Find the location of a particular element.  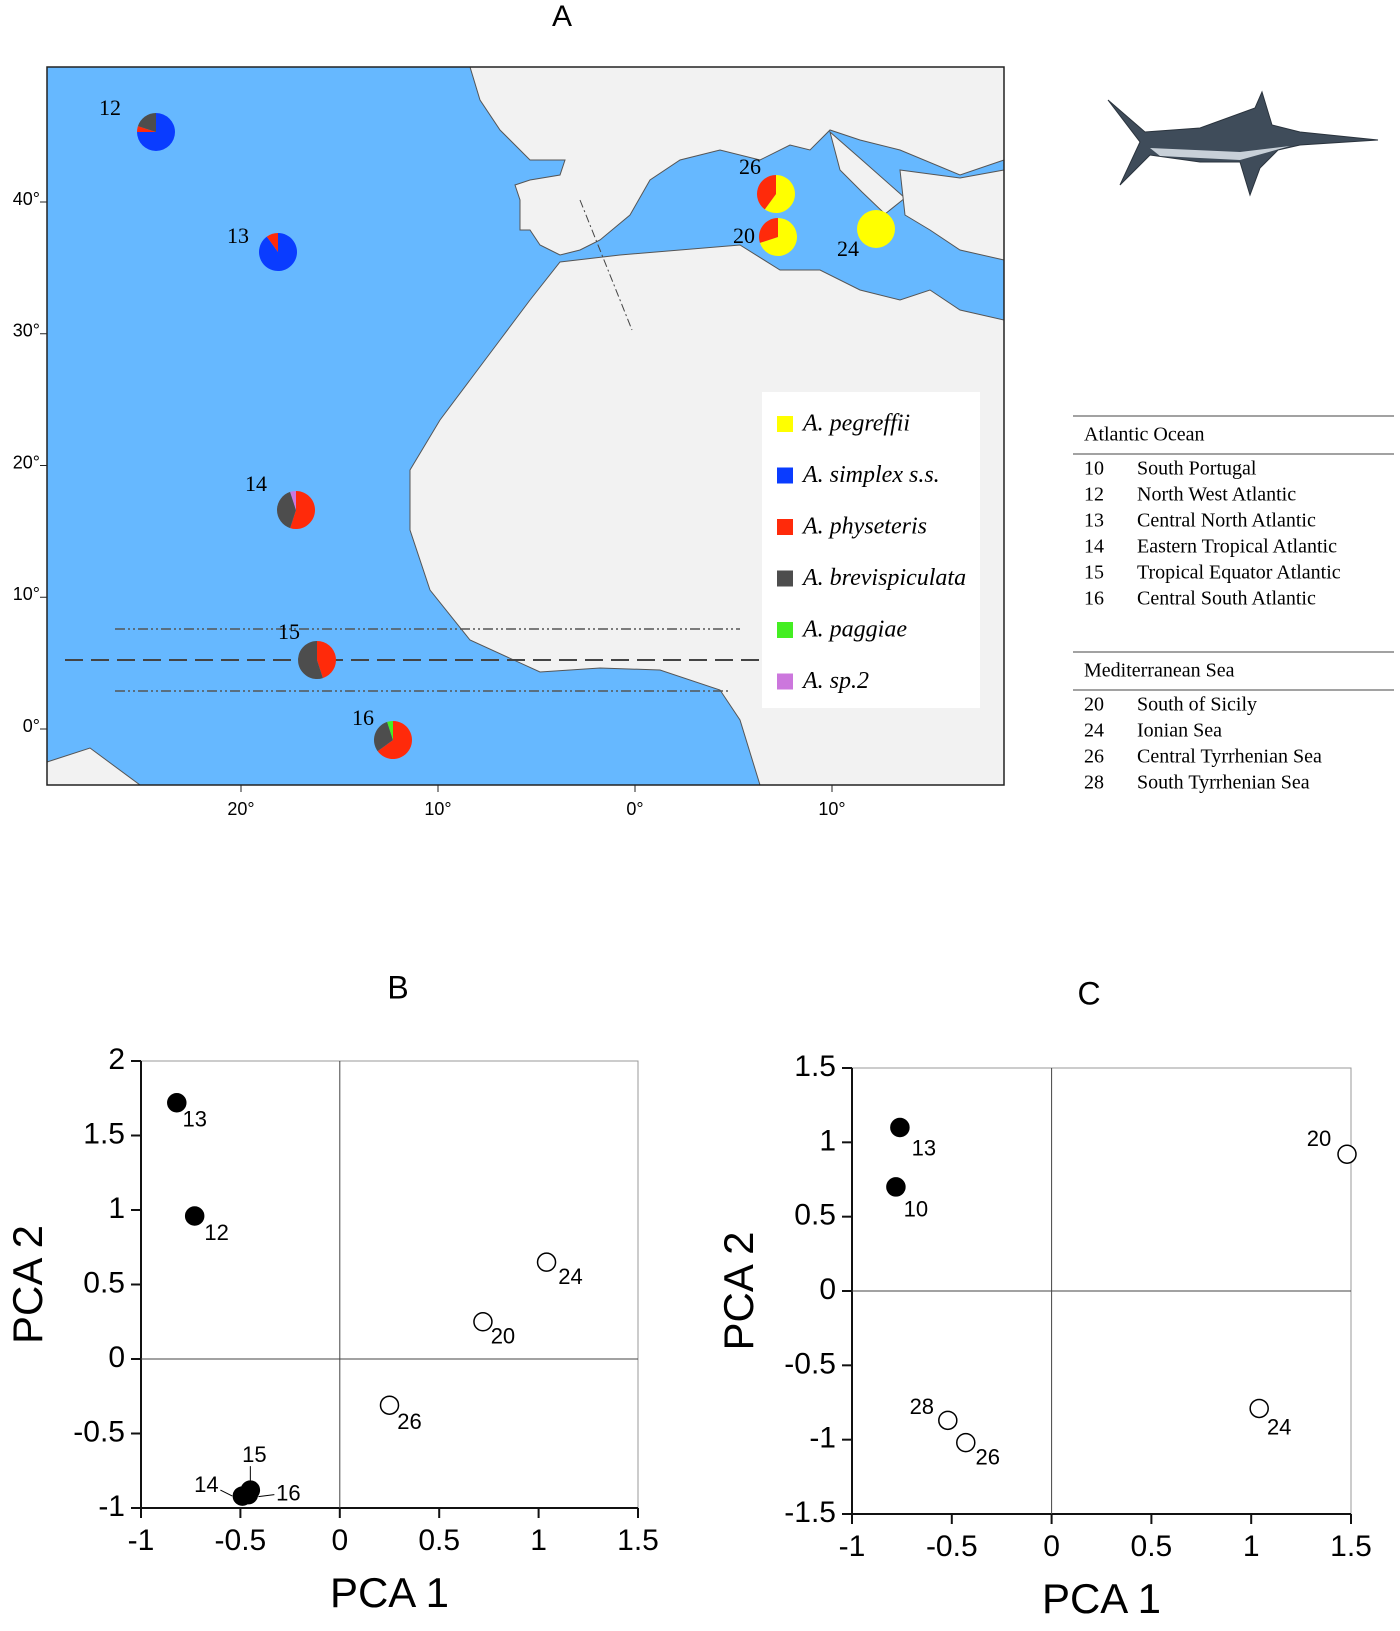

legend-label: A. paggiae is located at coordinates (854, 630).